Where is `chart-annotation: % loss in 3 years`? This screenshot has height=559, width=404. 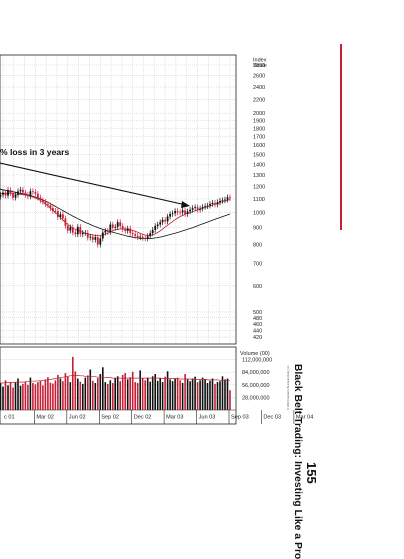
chart-annotation: % loss in 3 years is located at coordinates (34, 152).